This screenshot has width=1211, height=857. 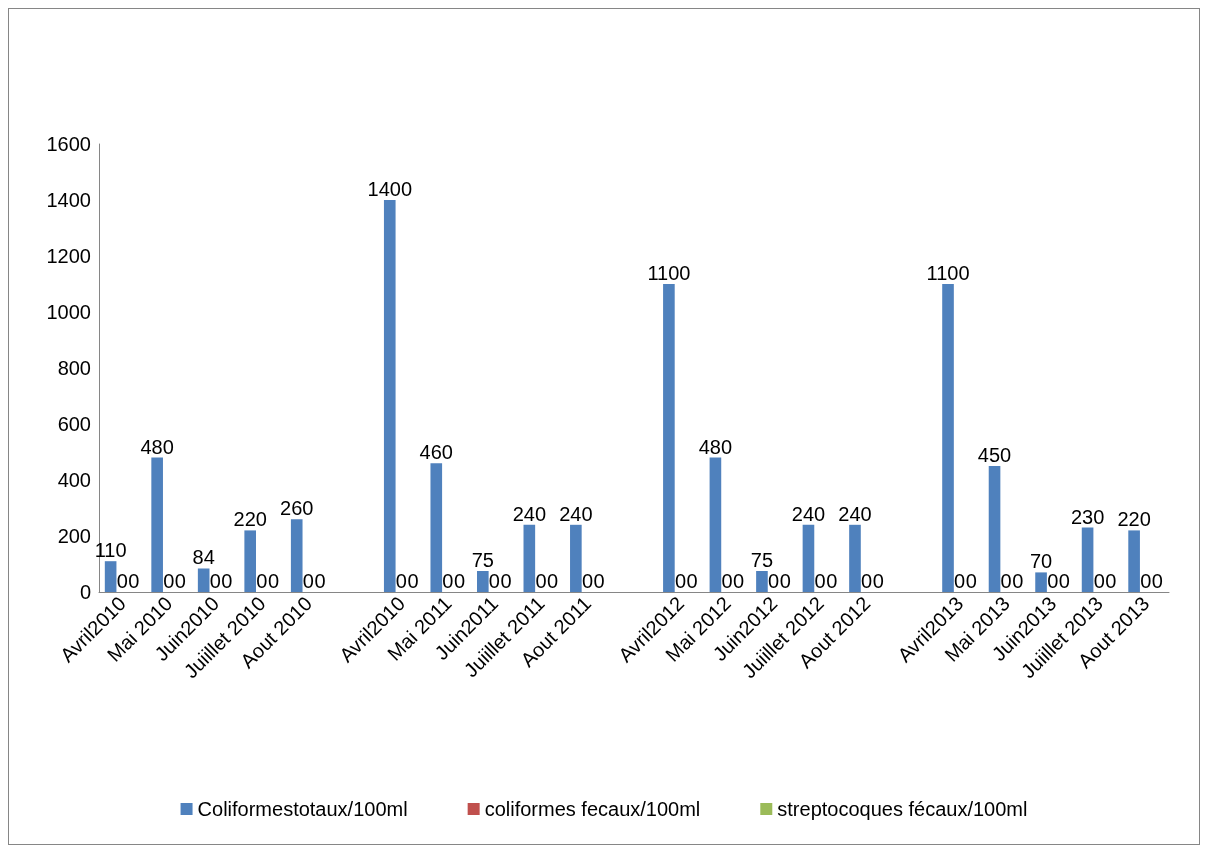 I want to click on data-label: 460, so click(x=436, y=452).